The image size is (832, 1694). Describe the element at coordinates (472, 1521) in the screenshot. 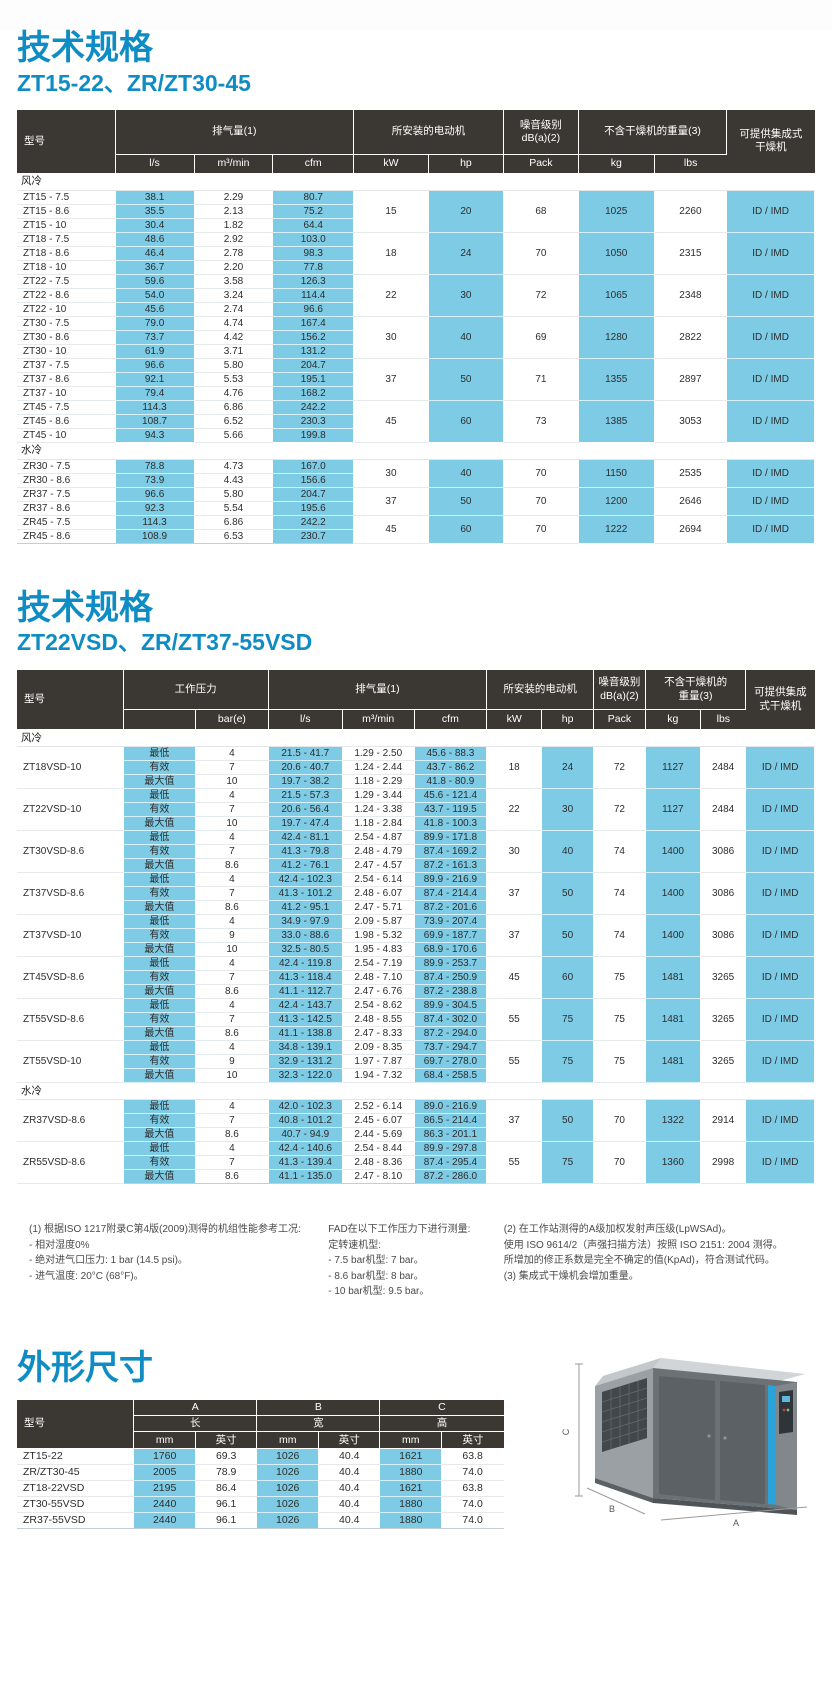

I see `height-inch-cell: 74.0` at that location.